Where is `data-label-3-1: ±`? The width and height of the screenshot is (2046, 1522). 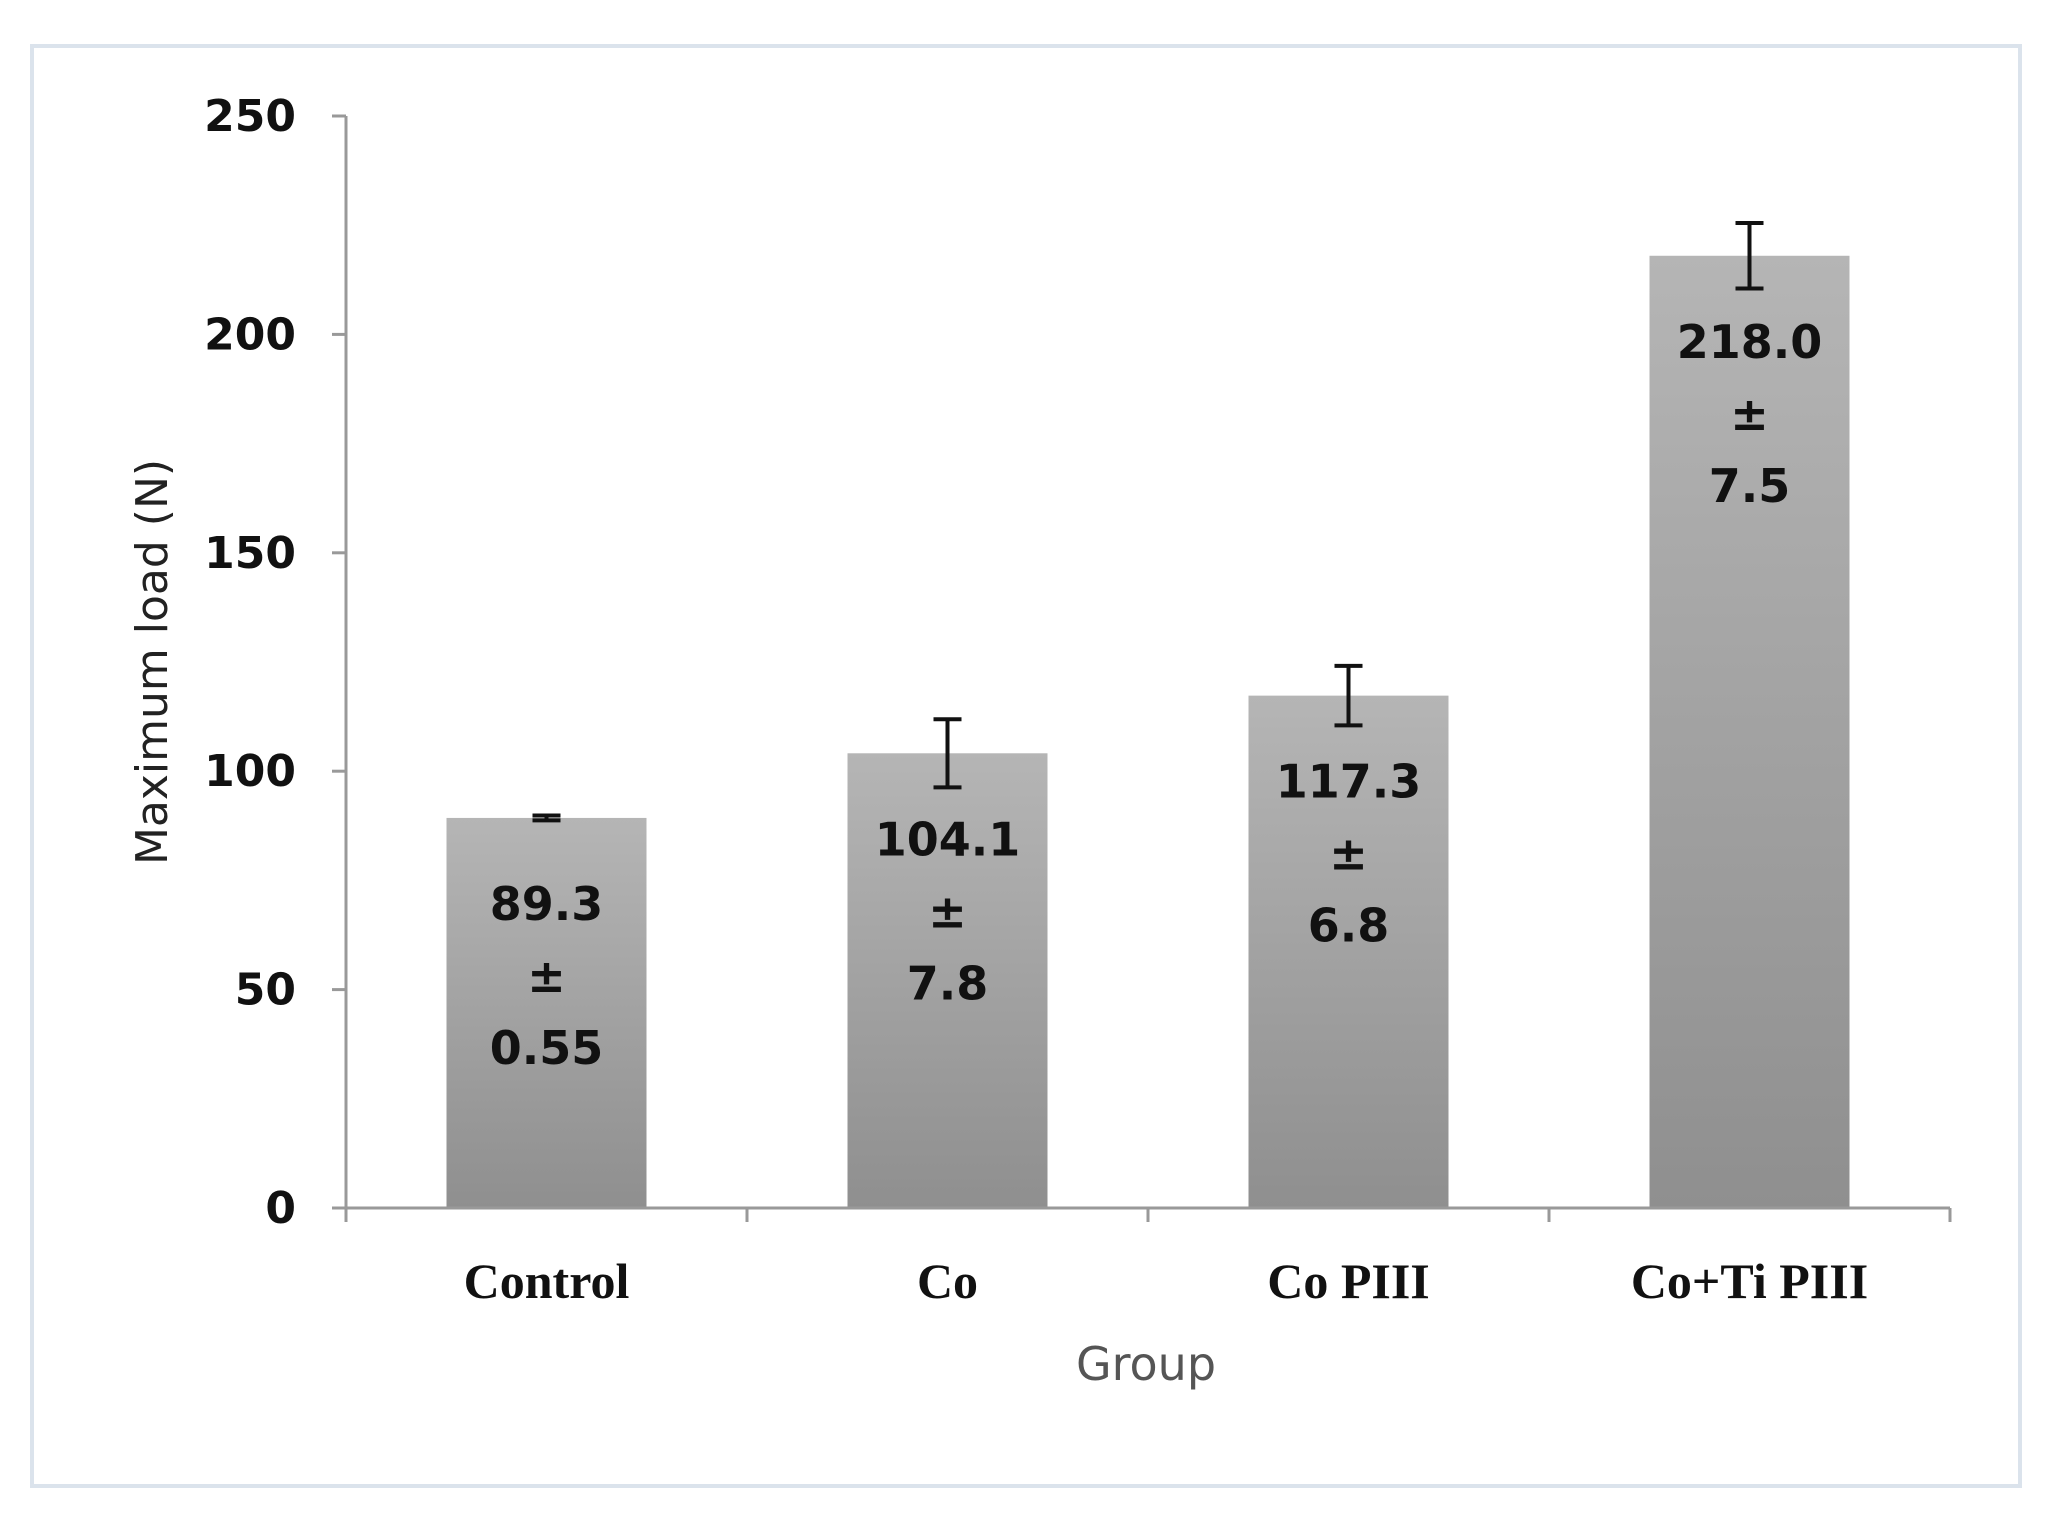
data-label-3-1: ± is located at coordinates (1749, 414).